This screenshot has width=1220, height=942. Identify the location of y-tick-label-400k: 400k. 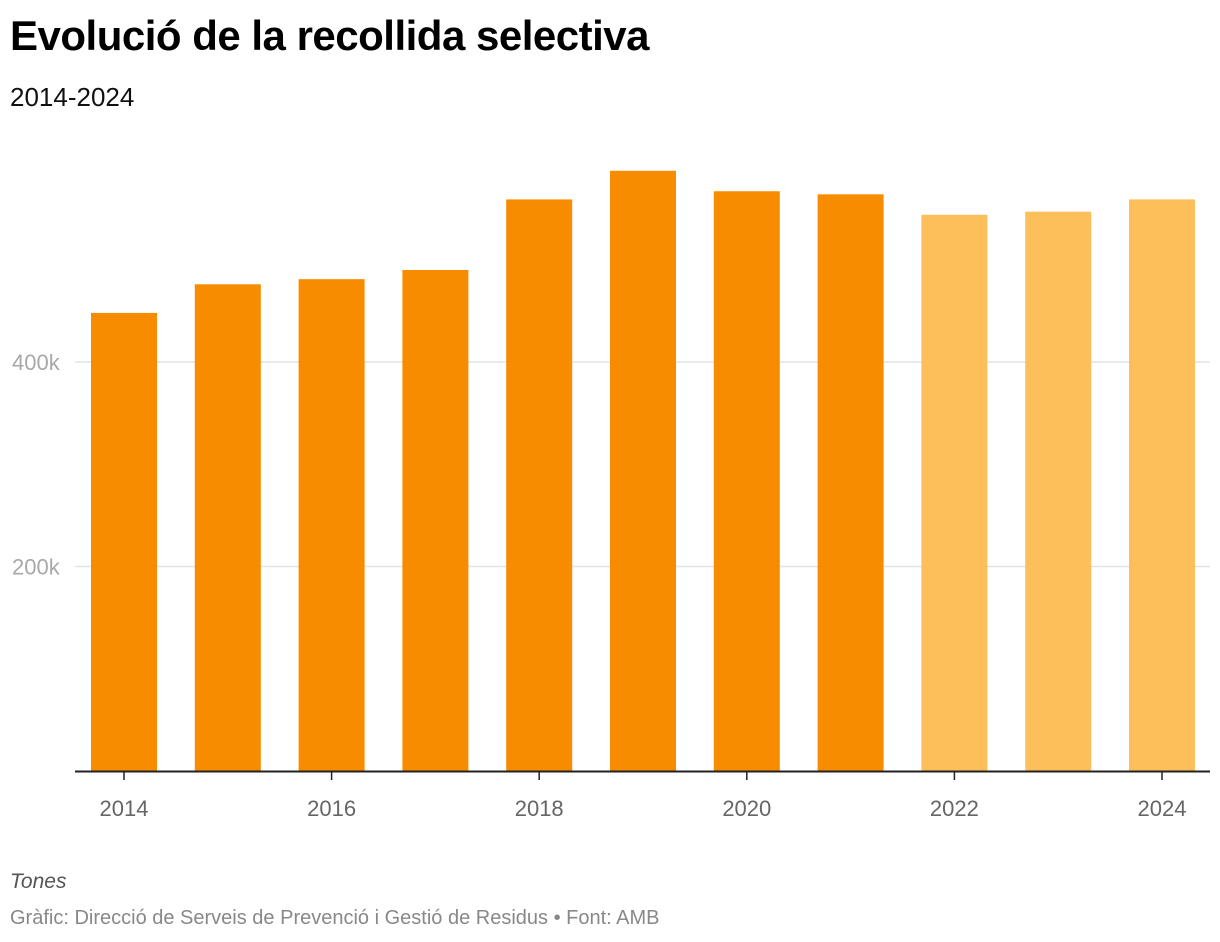
(36, 362).